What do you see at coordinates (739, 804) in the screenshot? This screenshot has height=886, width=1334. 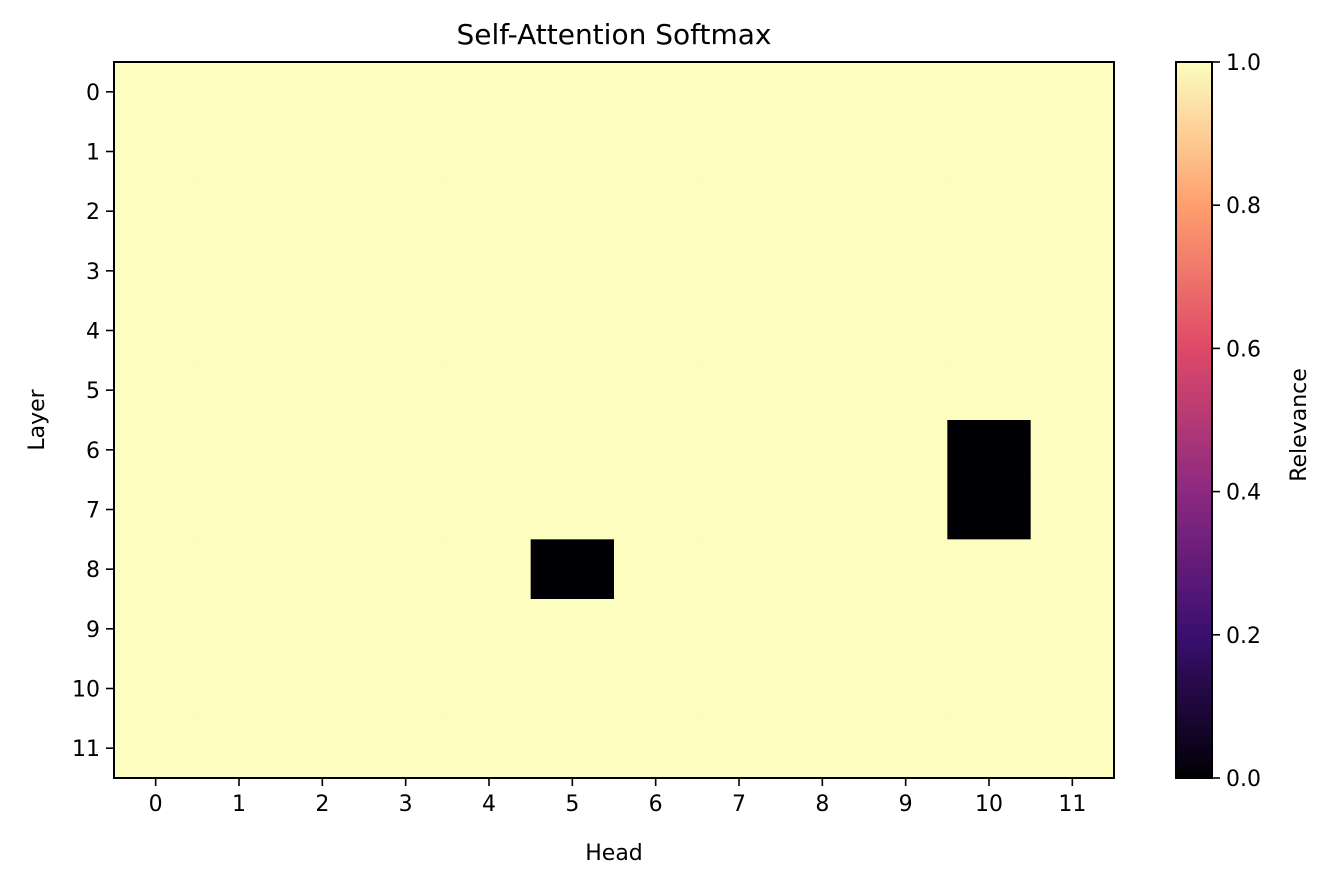 I see `x-tick-label: 7` at bounding box center [739, 804].